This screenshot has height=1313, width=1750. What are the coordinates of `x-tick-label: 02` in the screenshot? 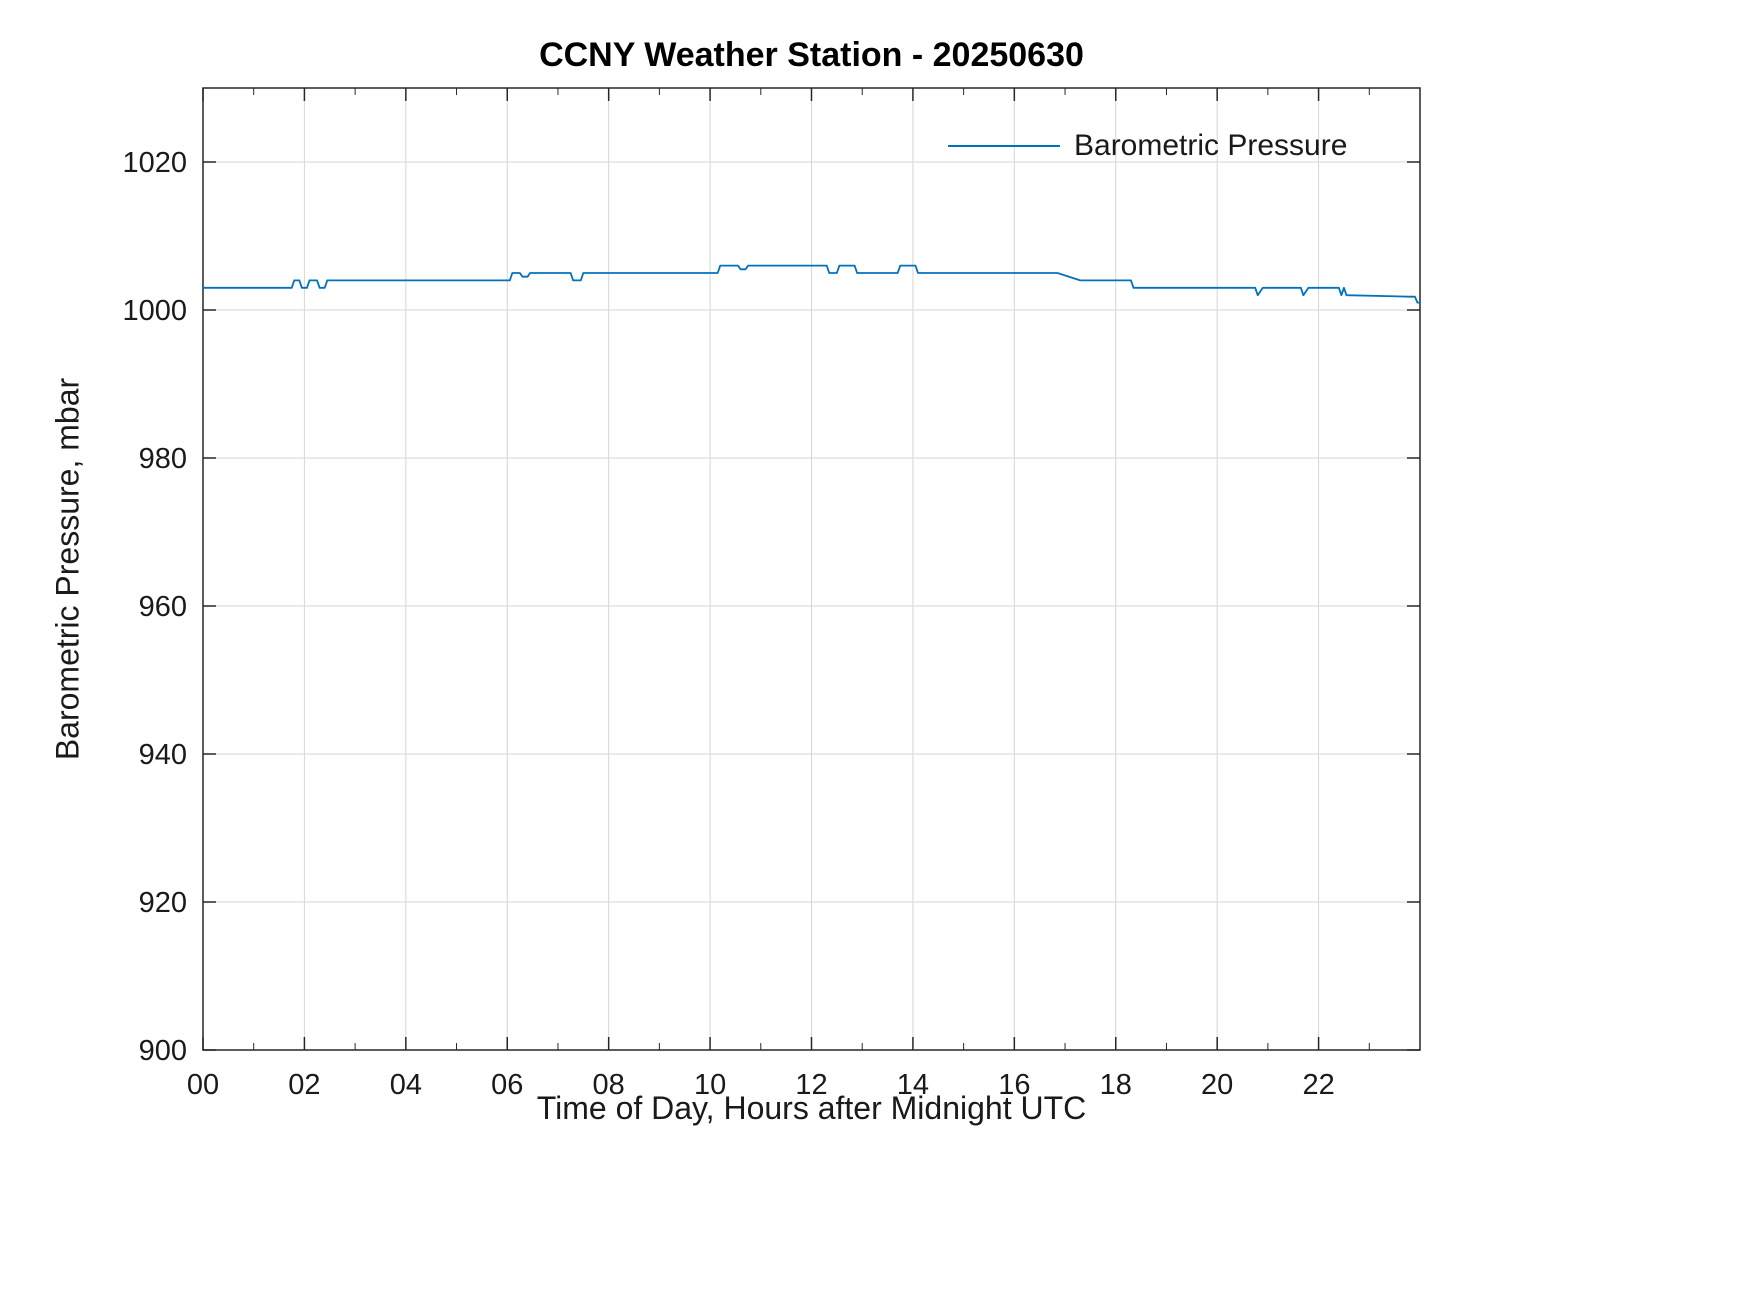 It's located at (304, 1085).